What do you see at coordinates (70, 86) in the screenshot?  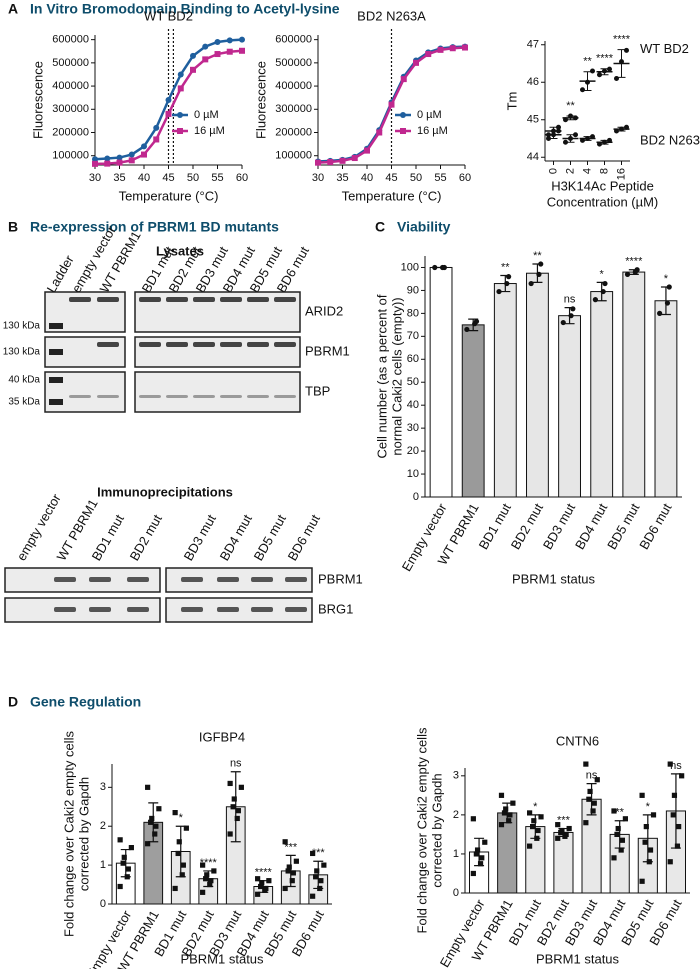 I see `y-tick-label: 400000` at bounding box center [70, 86].